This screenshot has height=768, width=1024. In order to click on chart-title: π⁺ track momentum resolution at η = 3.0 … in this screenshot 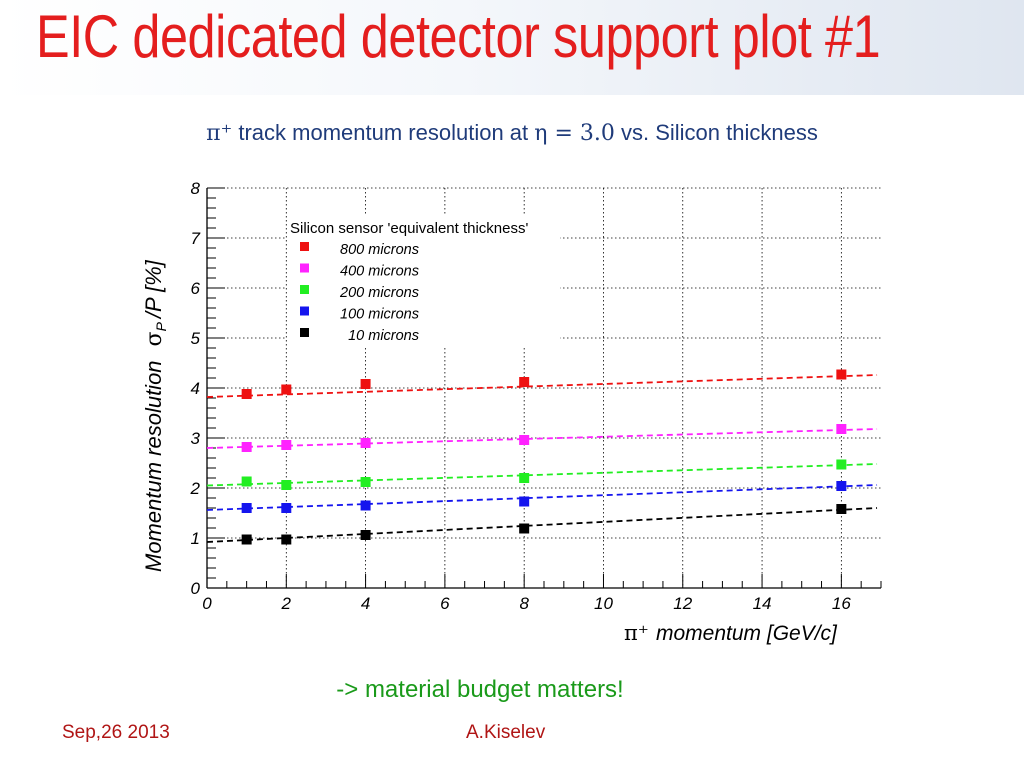, I will do `click(512, 133)`.